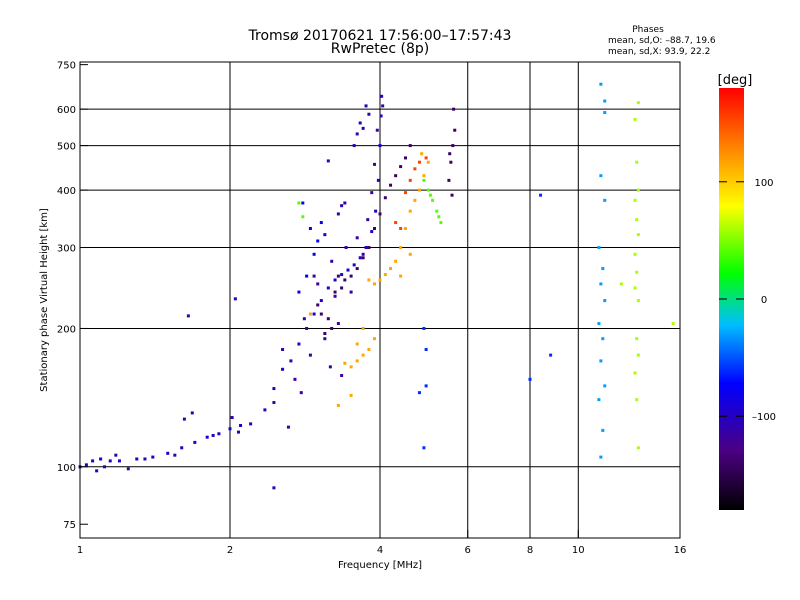 Image resolution: width=800 pixels, height=600 pixels. Describe the element at coordinates (44, 300) in the screenshot. I see `y-axis-label: Stationary phase Virtual Height [km]` at that location.